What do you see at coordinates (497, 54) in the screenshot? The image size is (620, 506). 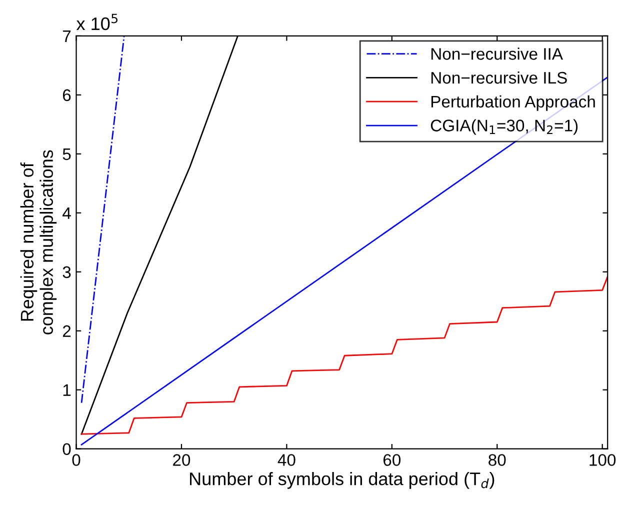 I see `legend-label: Non−recursive IIA` at bounding box center [497, 54].